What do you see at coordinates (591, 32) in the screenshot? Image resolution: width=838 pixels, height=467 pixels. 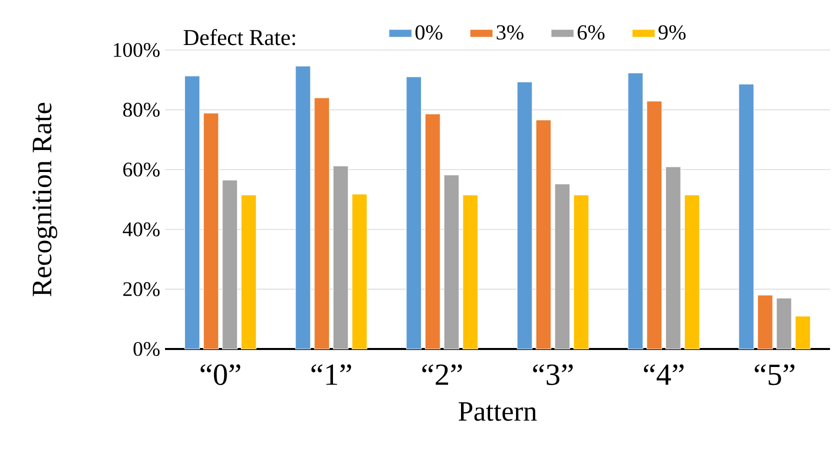 I see `legend-label: 6%` at bounding box center [591, 32].